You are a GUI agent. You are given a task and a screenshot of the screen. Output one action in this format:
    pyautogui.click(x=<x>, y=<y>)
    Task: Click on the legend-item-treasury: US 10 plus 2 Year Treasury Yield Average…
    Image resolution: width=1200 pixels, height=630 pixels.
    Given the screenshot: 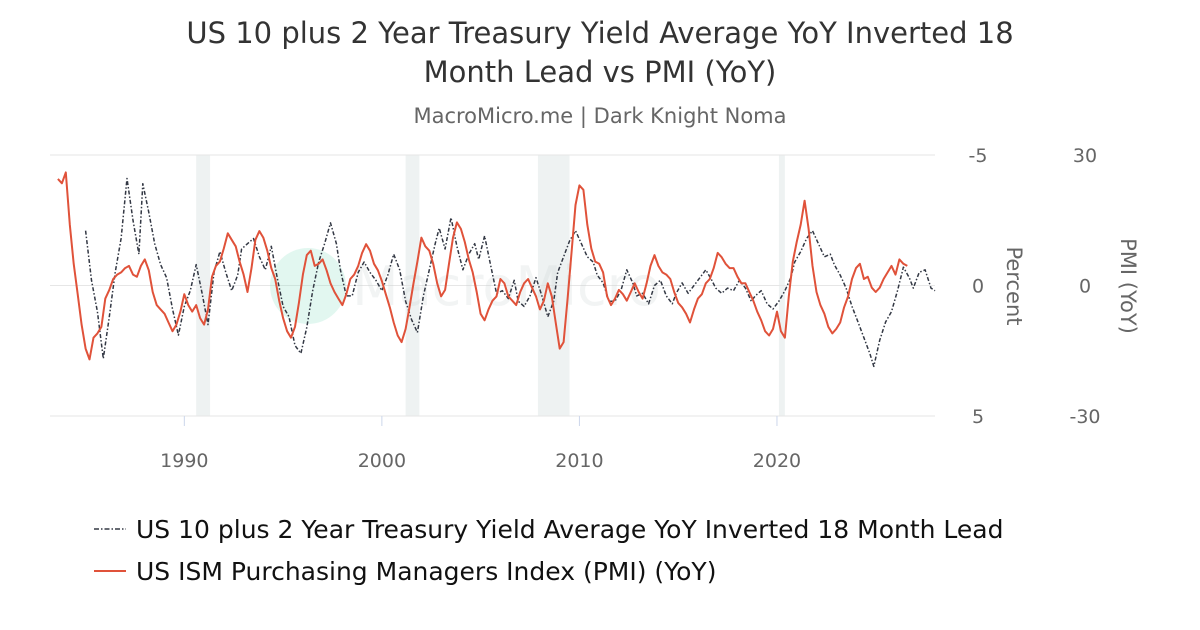 What is the action you would take?
    pyautogui.click(x=548, y=529)
    